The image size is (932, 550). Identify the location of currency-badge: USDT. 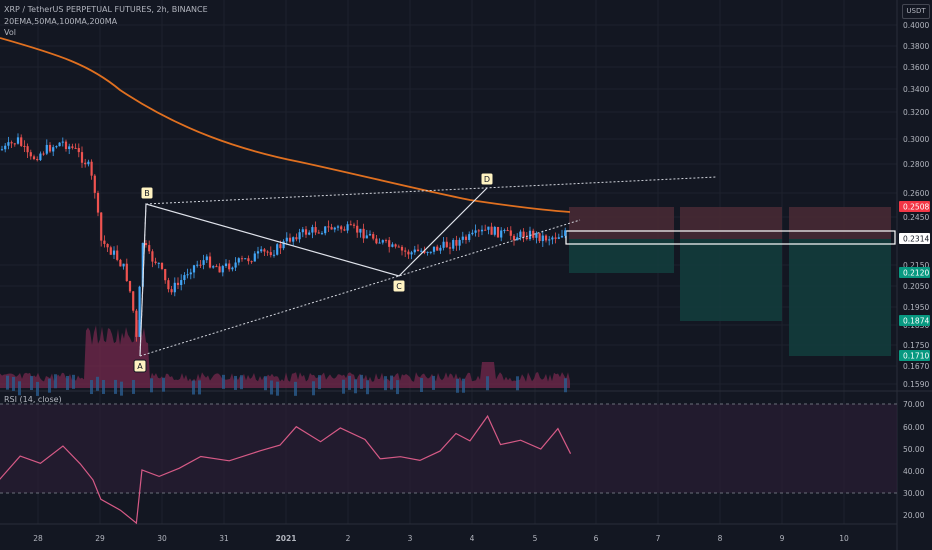
(916, 11).